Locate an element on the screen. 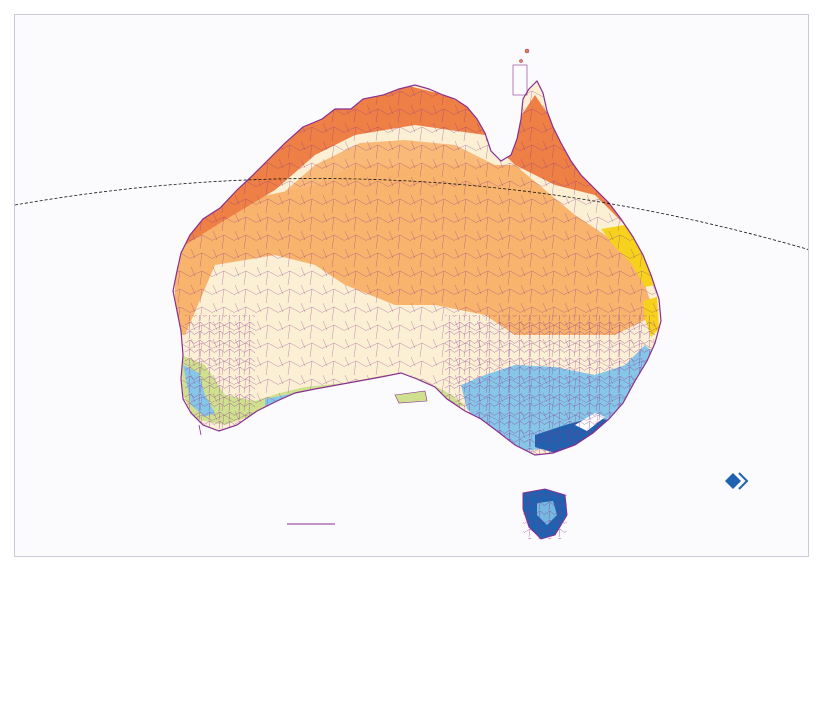 This screenshot has width=823, height=723. tasmania is located at coordinates (545, 514).